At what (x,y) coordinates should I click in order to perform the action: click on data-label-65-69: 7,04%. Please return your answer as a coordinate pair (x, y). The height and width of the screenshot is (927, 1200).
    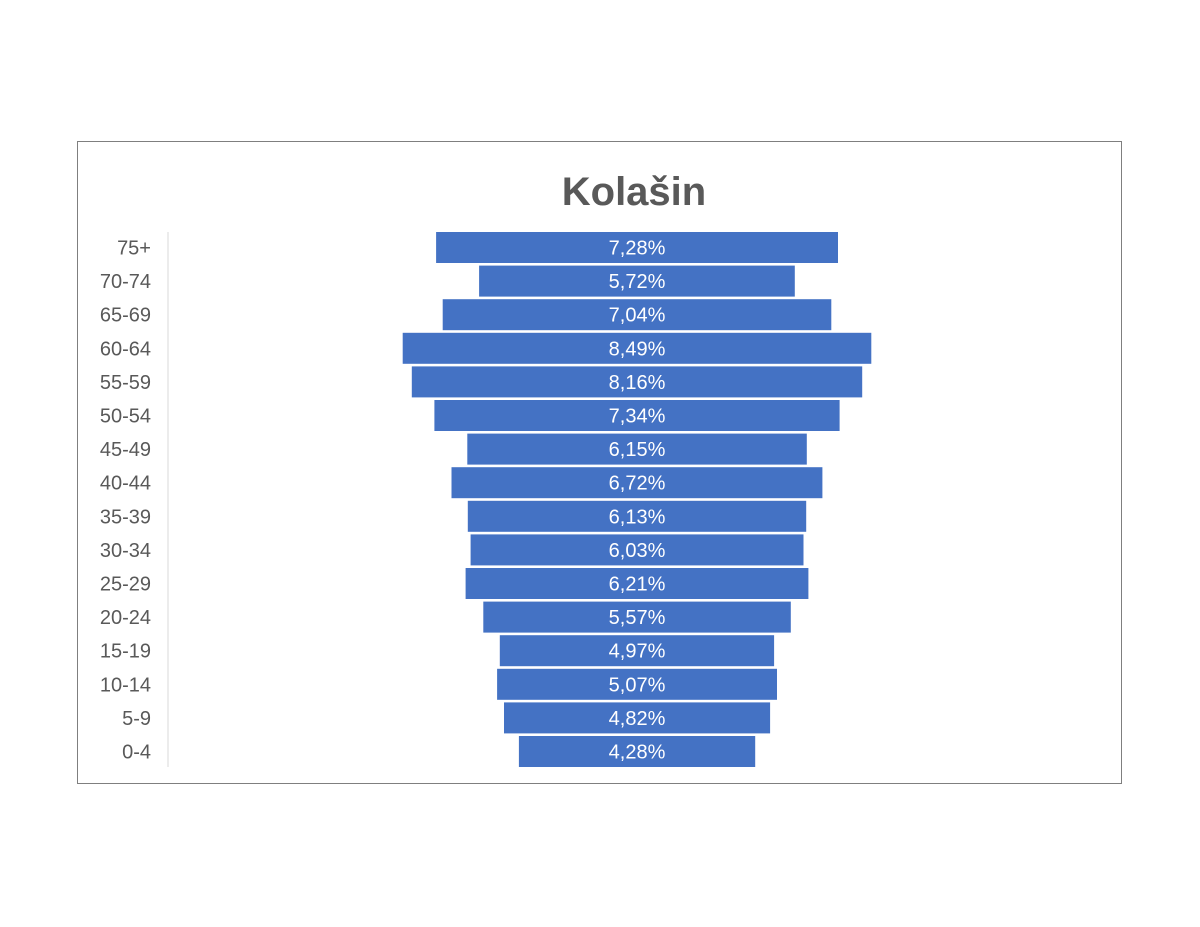
    Looking at the image, I should click on (637, 316).